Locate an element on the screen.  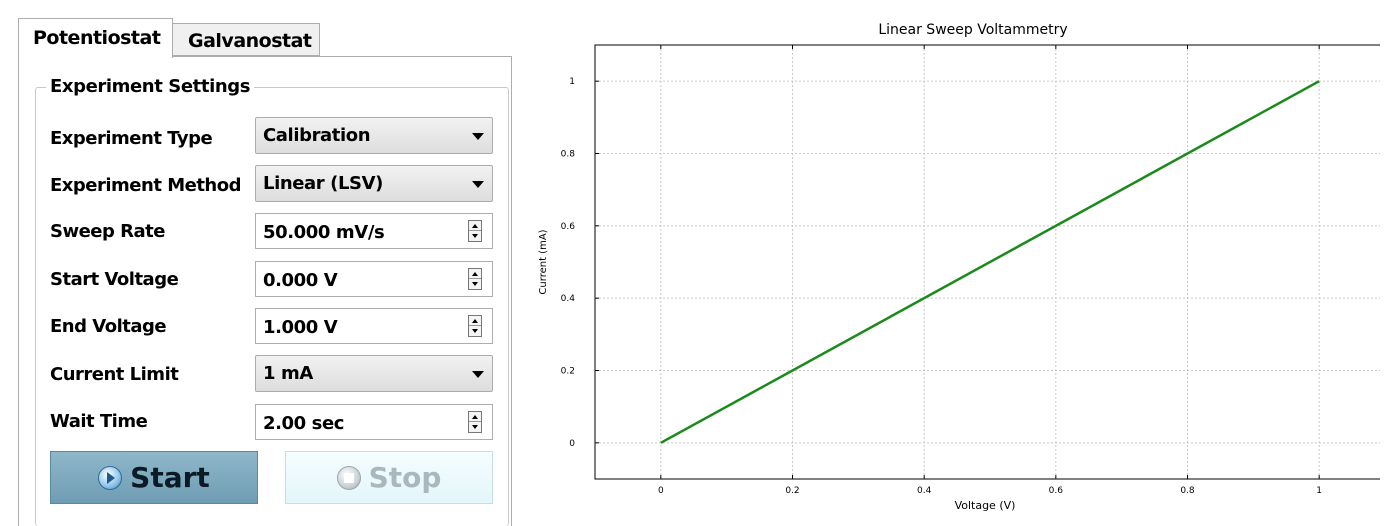
experiment-type-label: Experiment Type is located at coordinates (131, 138).